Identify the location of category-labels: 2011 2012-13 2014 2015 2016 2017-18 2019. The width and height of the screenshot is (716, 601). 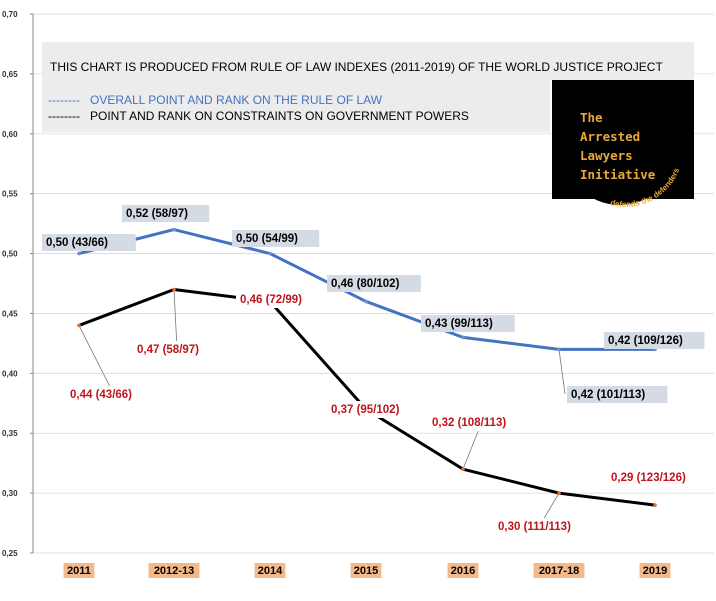
(367, 570).